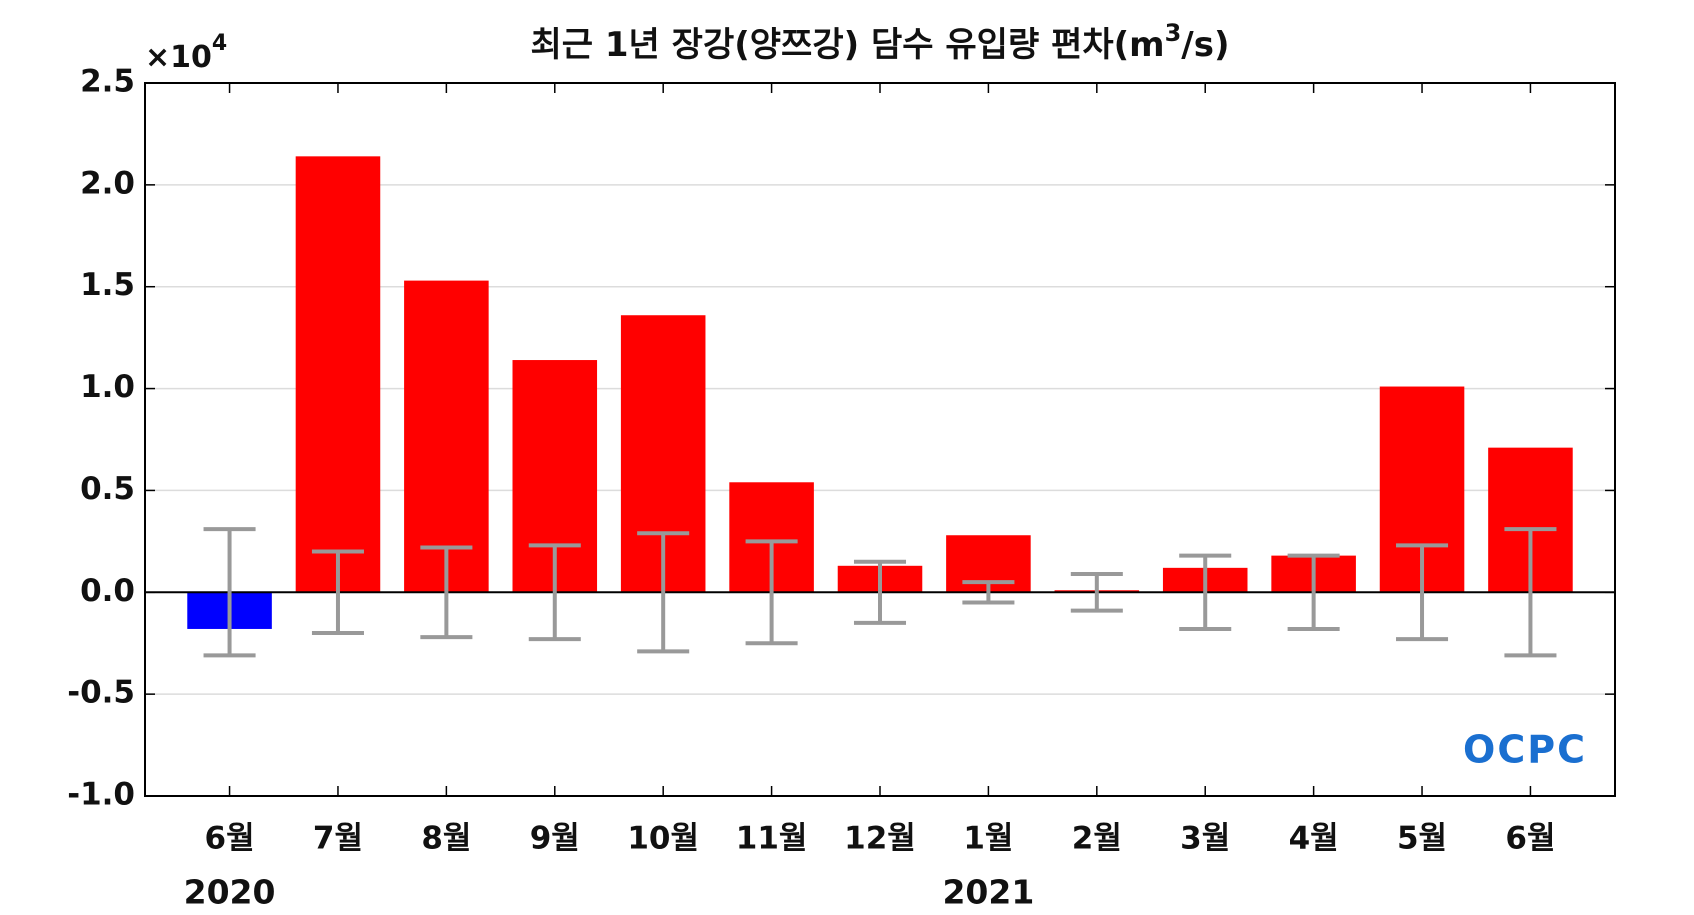  Describe the element at coordinates (1205, 839) in the screenshot. I see `x-tick-label: 3월` at that location.